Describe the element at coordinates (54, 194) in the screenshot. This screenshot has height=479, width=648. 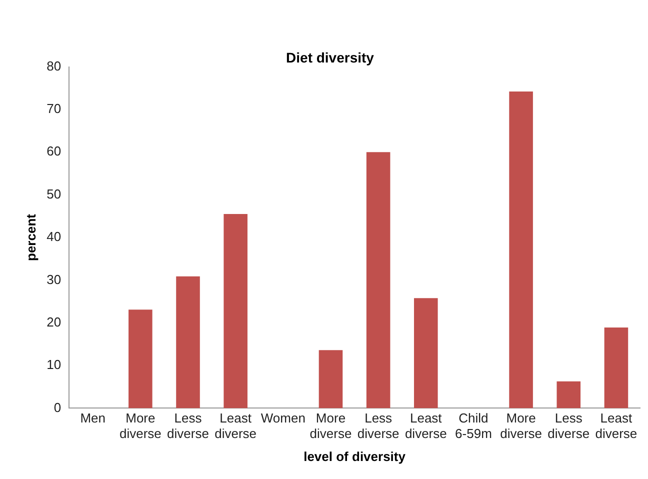
I see `y-tick-label: 50` at that location.